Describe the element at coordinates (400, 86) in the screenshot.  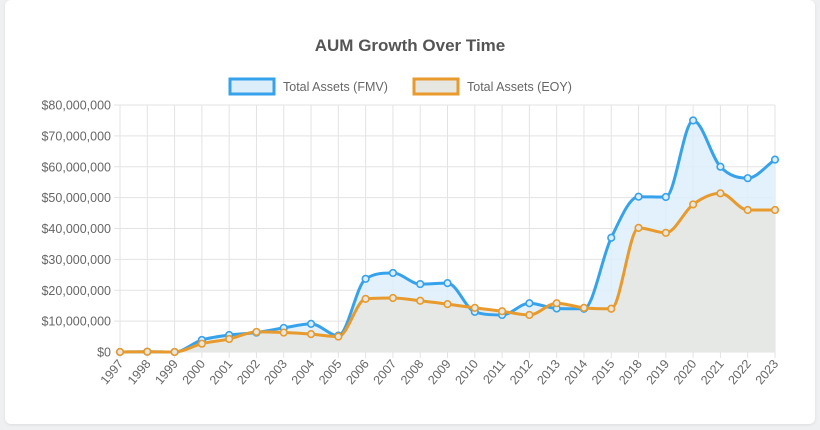
I see `legend: Total Assets (FMV) Total Assets (EOY)` at that location.